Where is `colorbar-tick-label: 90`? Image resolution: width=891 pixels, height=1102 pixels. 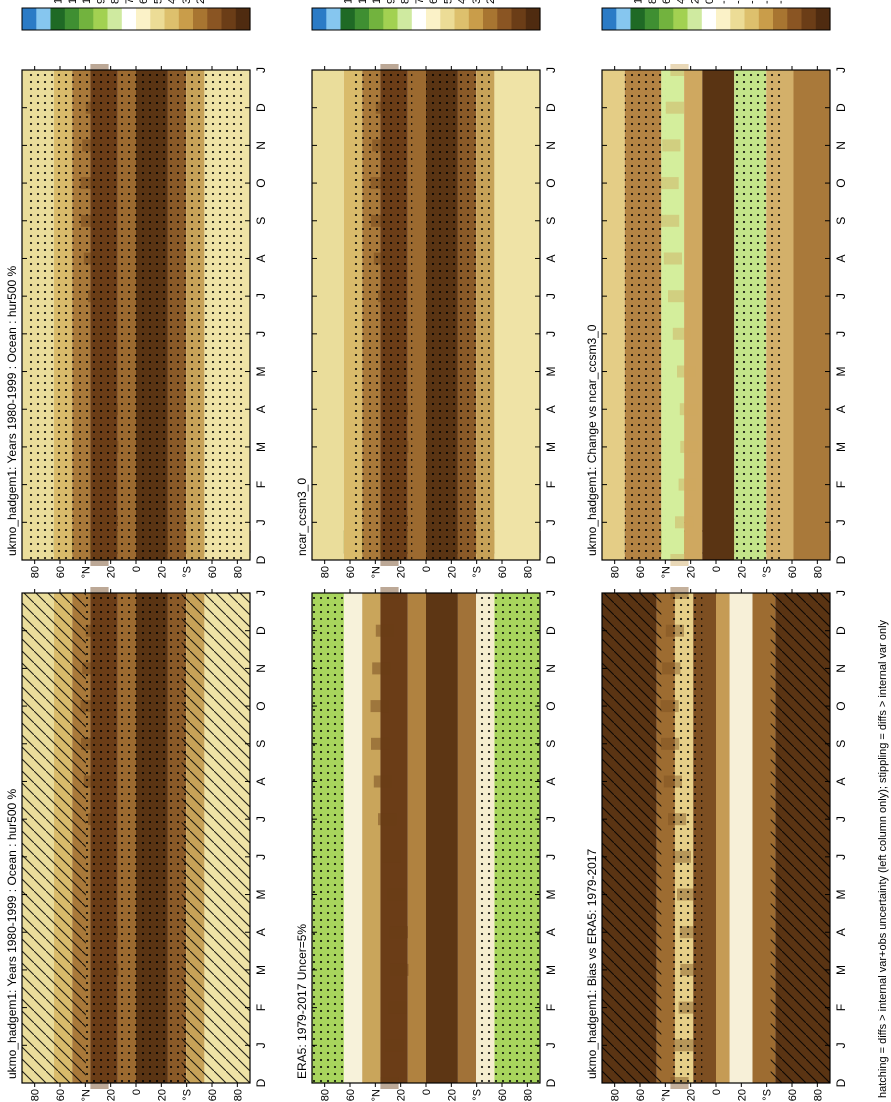 colorbar-tick-label: 90 is located at coordinates (391, 2).